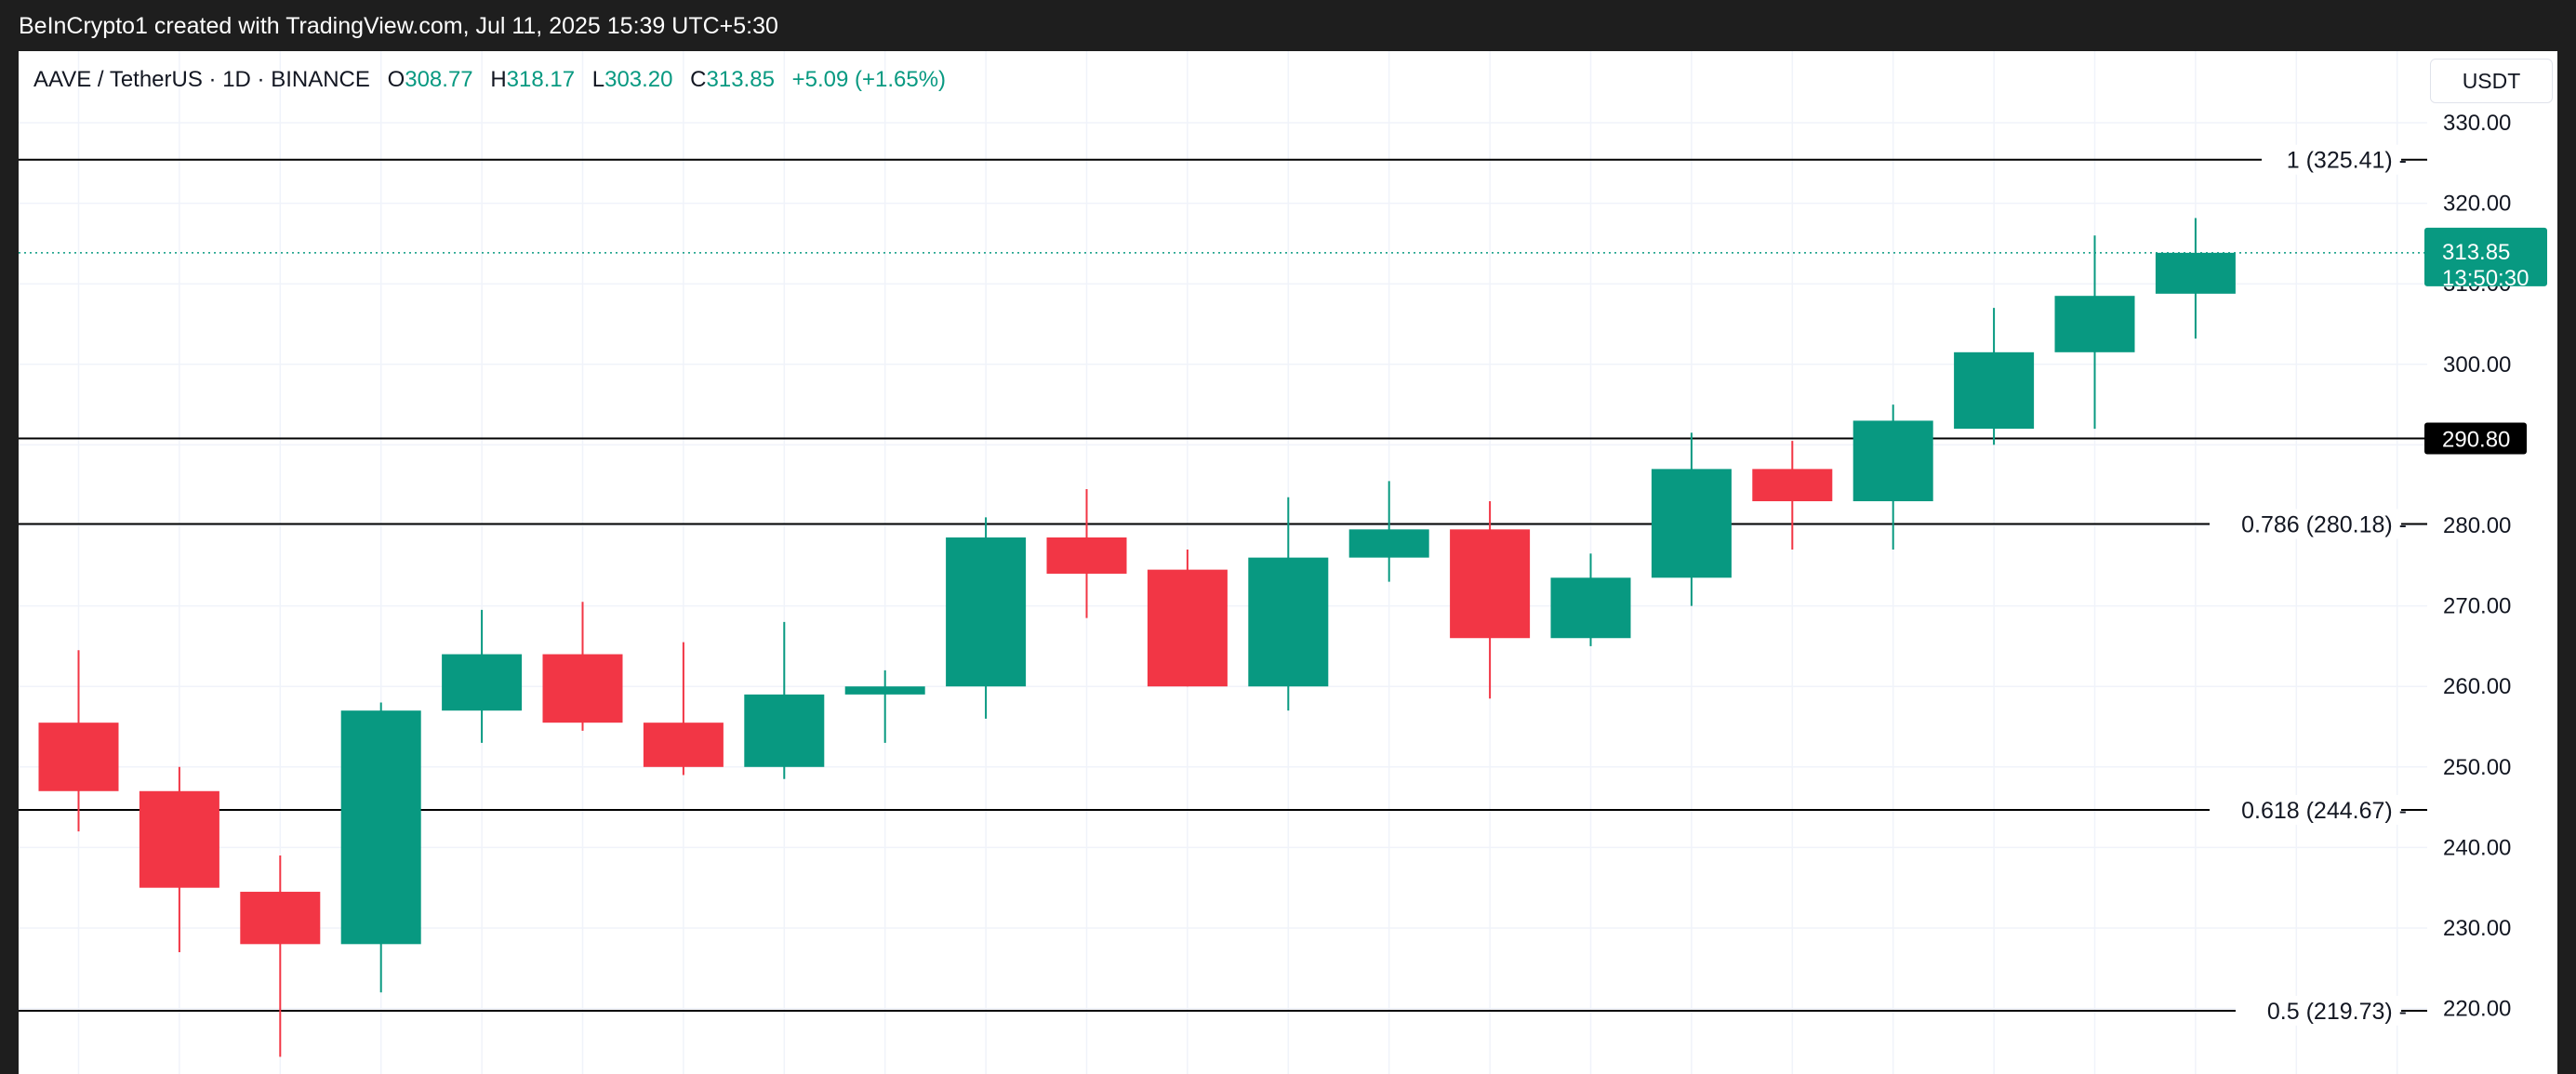 This screenshot has height=1074, width=2576. Describe the element at coordinates (2477, 847) in the screenshot. I see `price-tick-label: 240.00` at that location.